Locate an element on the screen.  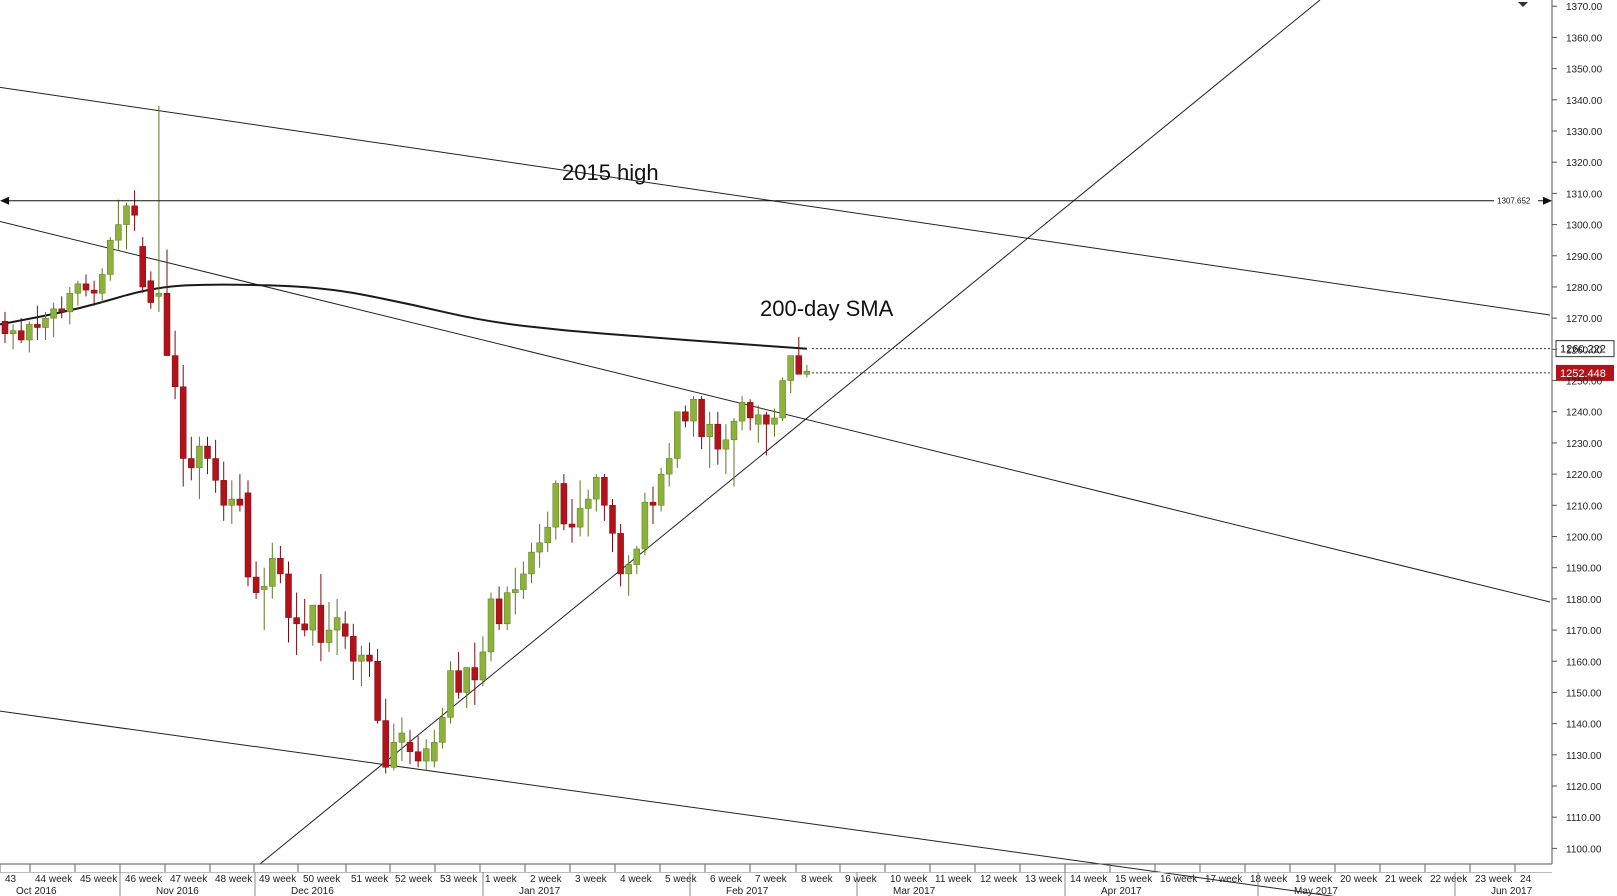
sma-line is located at coordinates (403, 316).